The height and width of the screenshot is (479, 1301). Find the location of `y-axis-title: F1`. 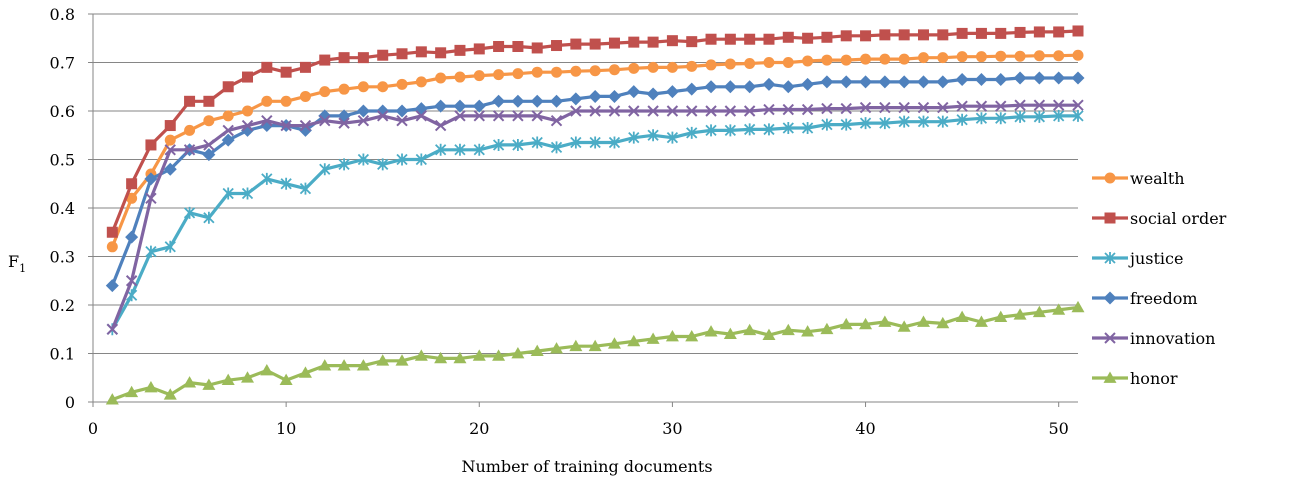

y-axis-title: F1 is located at coordinates (17, 263).